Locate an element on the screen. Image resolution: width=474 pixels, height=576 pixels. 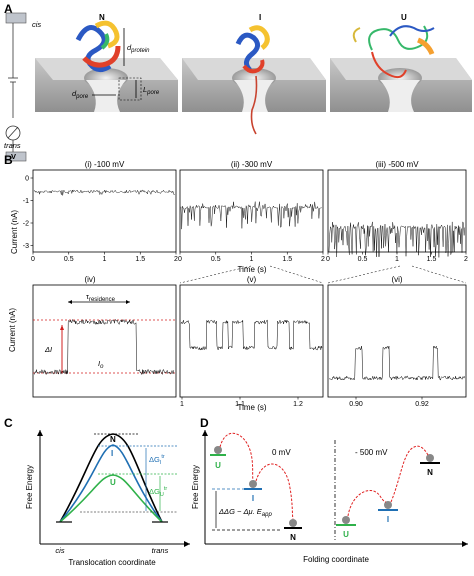
c-dg-i-label: ΔGItr is located at coordinates (157, 460).